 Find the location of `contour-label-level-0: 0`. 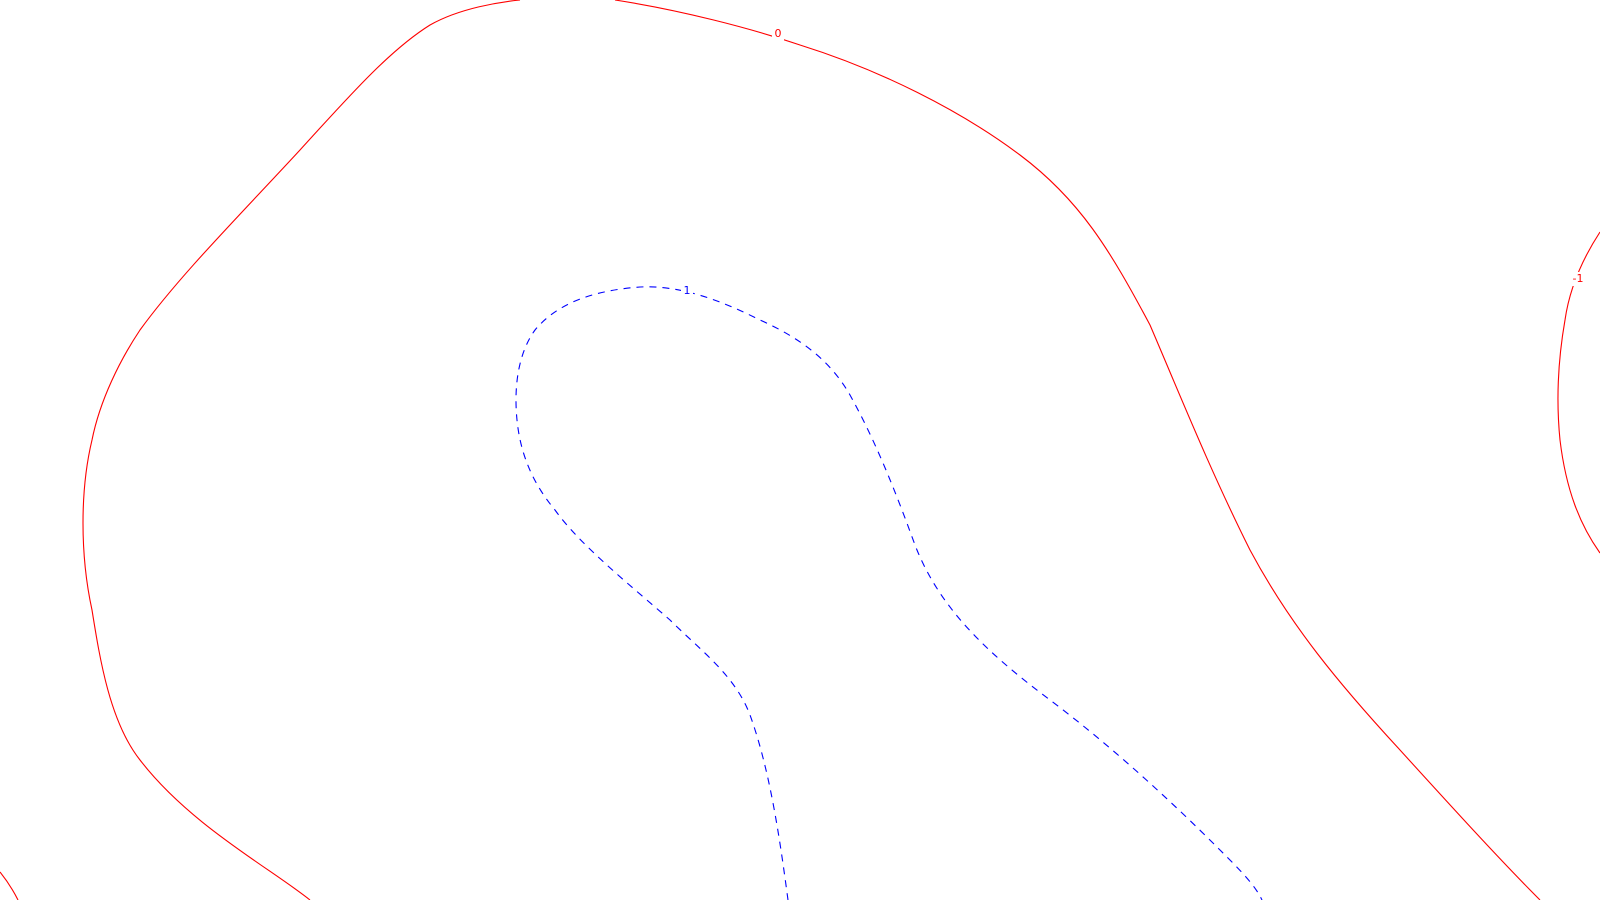

contour-label-level-0: 0 is located at coordinates (778, 33).